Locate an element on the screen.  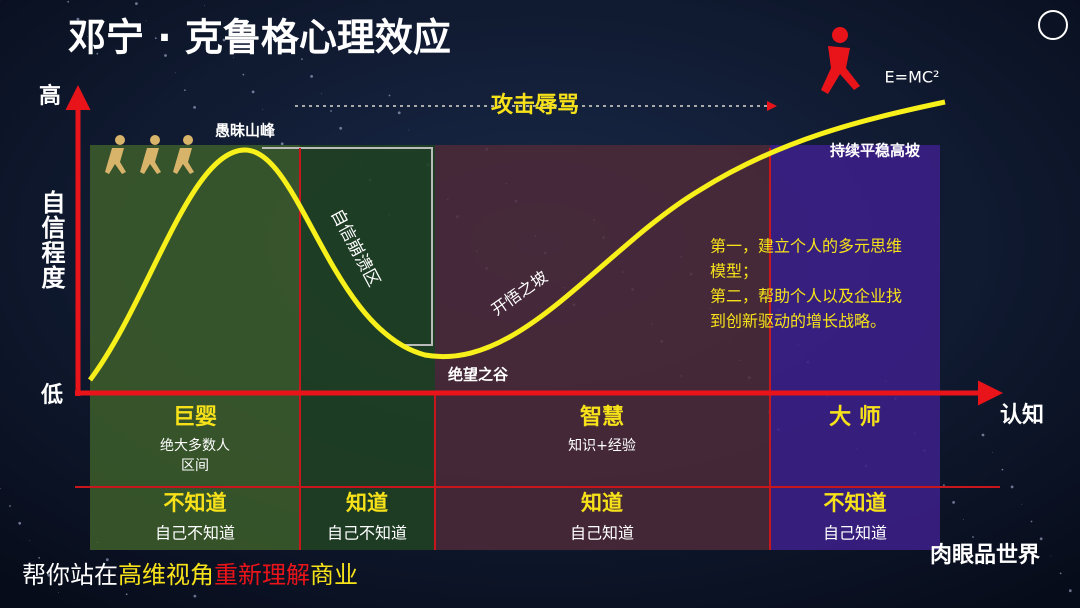
footer: 帮你站在高维视角重新理解商业 is located at coordinates (190, 575).